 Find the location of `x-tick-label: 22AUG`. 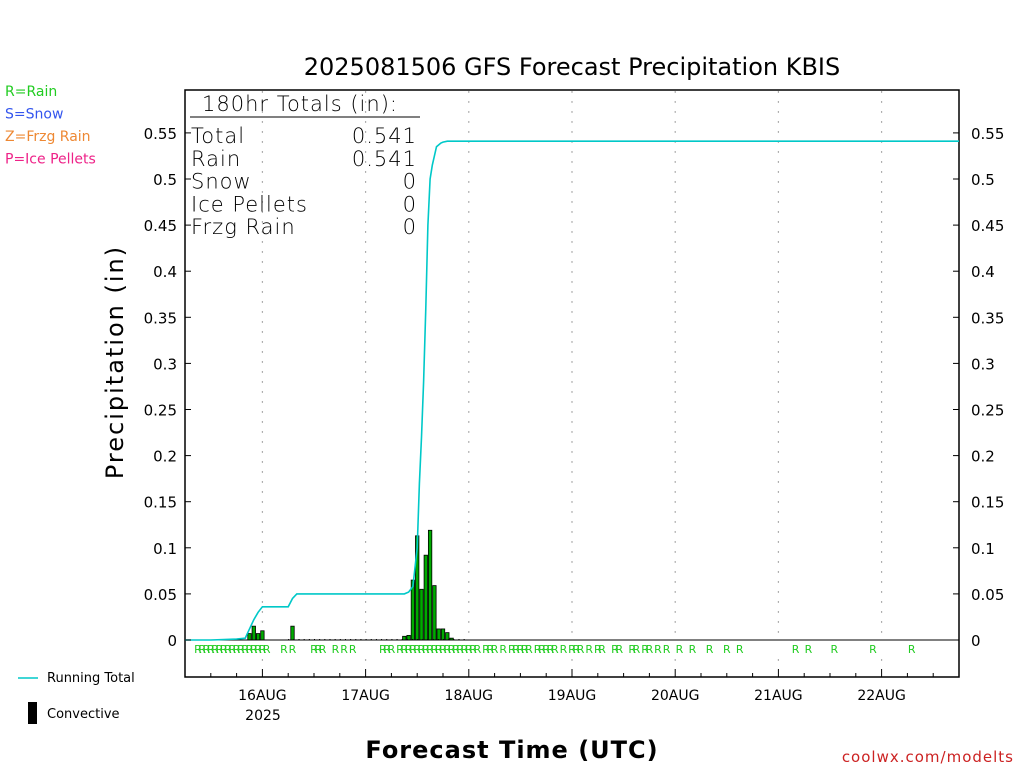

x-tick-label: 22AUG is located at coordinates (881, 696).